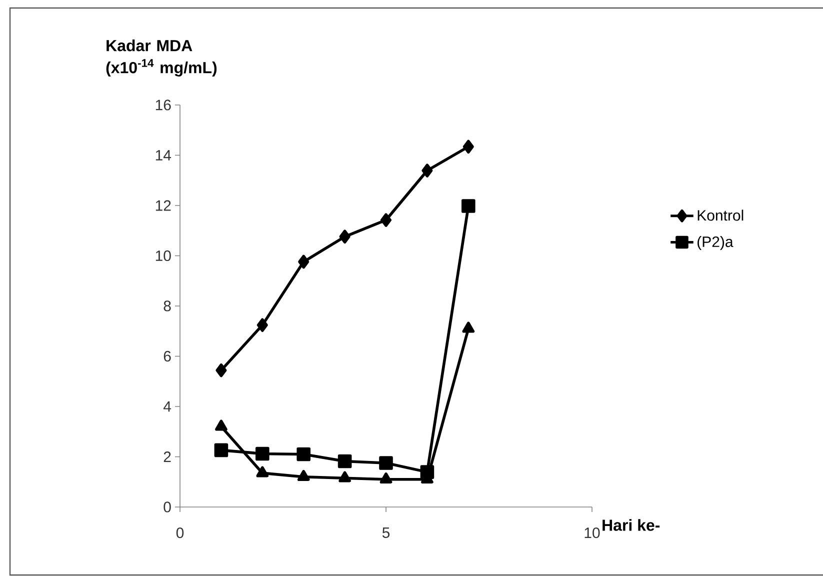 This screenshot has height=576, width=823. I want to click on x-tick-label: 0, so click(180, 533).